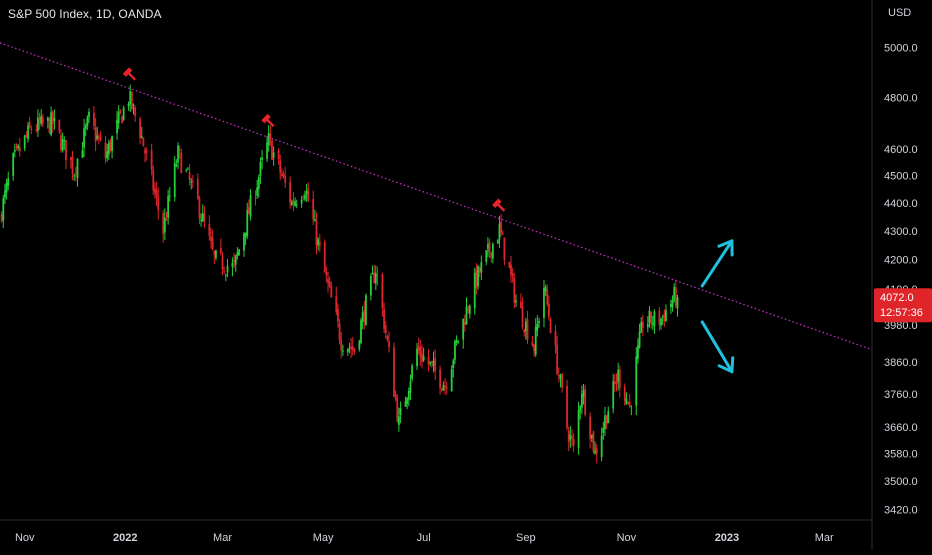  What do you see at coordinates (901, 482) in the screenshot?
I see `y-tick-label: 3500.0` at bounding box center [901, 482].